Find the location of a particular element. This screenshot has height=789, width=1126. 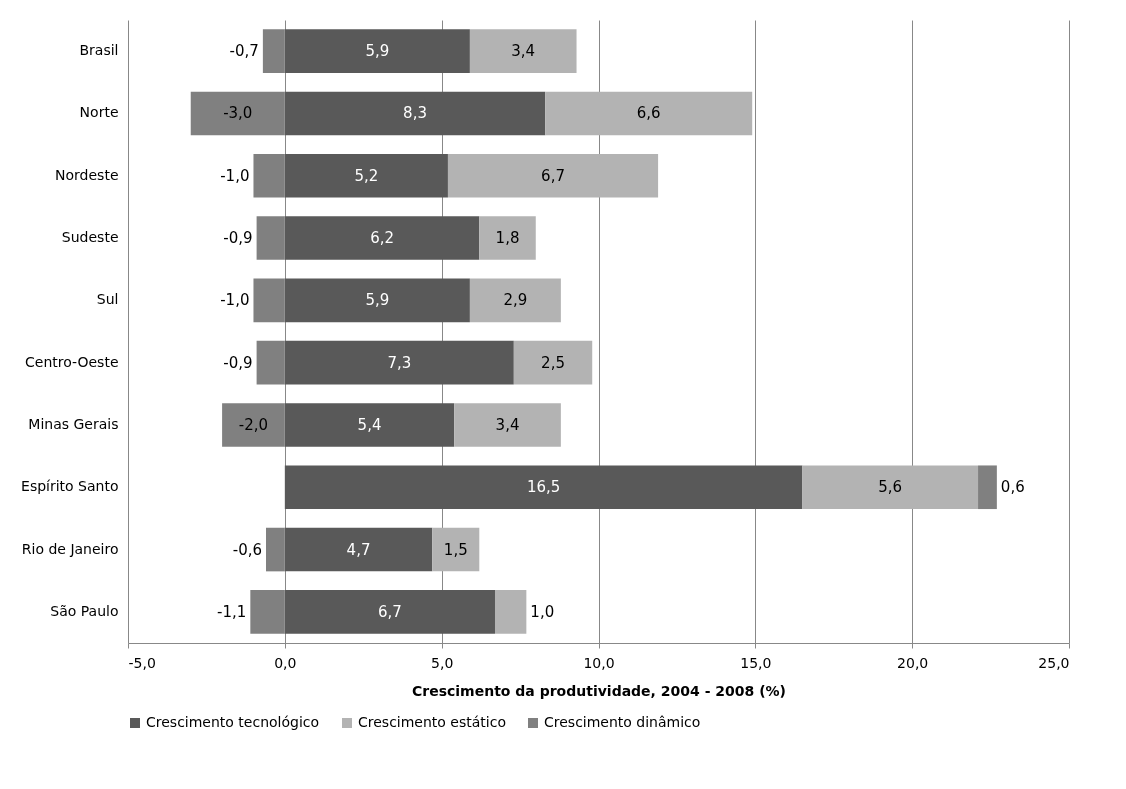

data-label: 4,7 is located at coordinates (358, 549).